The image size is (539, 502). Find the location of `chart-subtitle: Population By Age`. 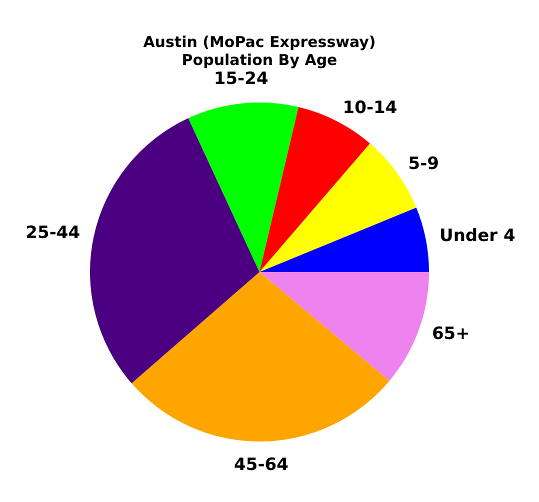

chart-subtitle: Population By Age is located at coordinates (260, 59).